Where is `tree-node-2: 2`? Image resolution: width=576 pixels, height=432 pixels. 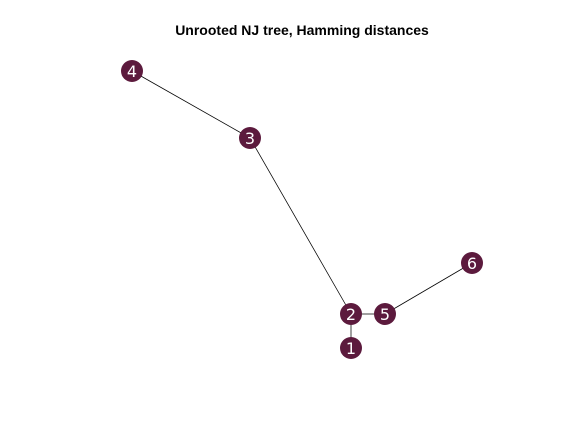
tree-node-2: 2 is located at coordinates (351, 314).